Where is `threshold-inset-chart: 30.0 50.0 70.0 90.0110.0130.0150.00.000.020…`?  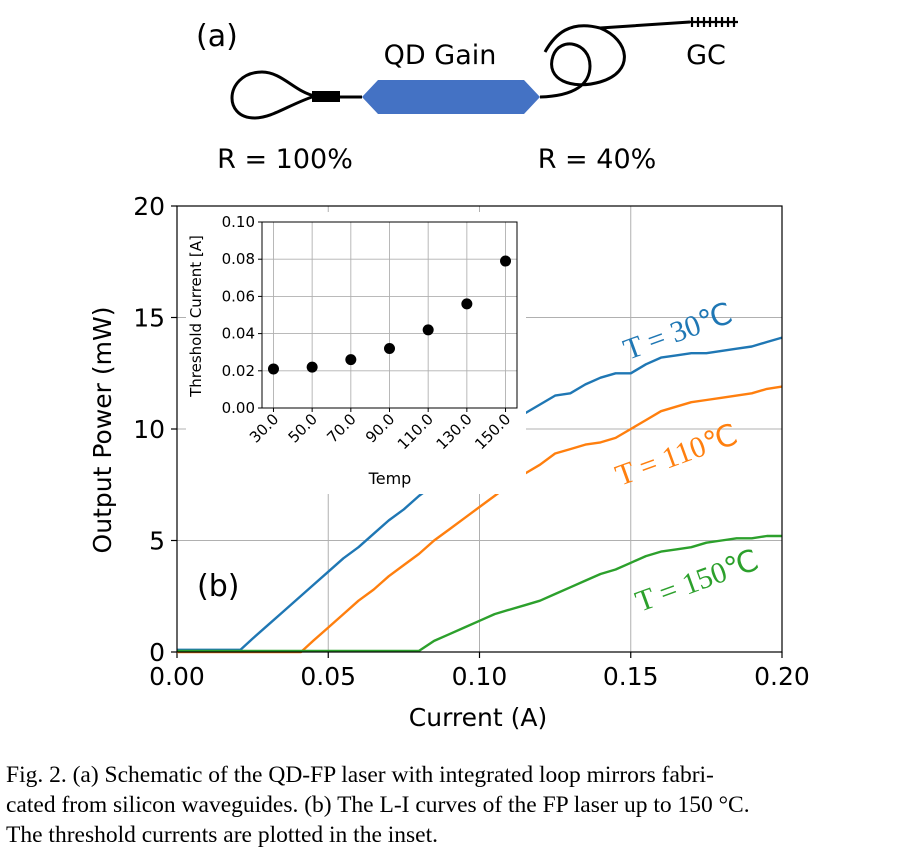
threshold-inset-chart: 30.0 50.0 70.0 90.0110.0130.0150.00.000.020… is located at coordinates (356, 353).